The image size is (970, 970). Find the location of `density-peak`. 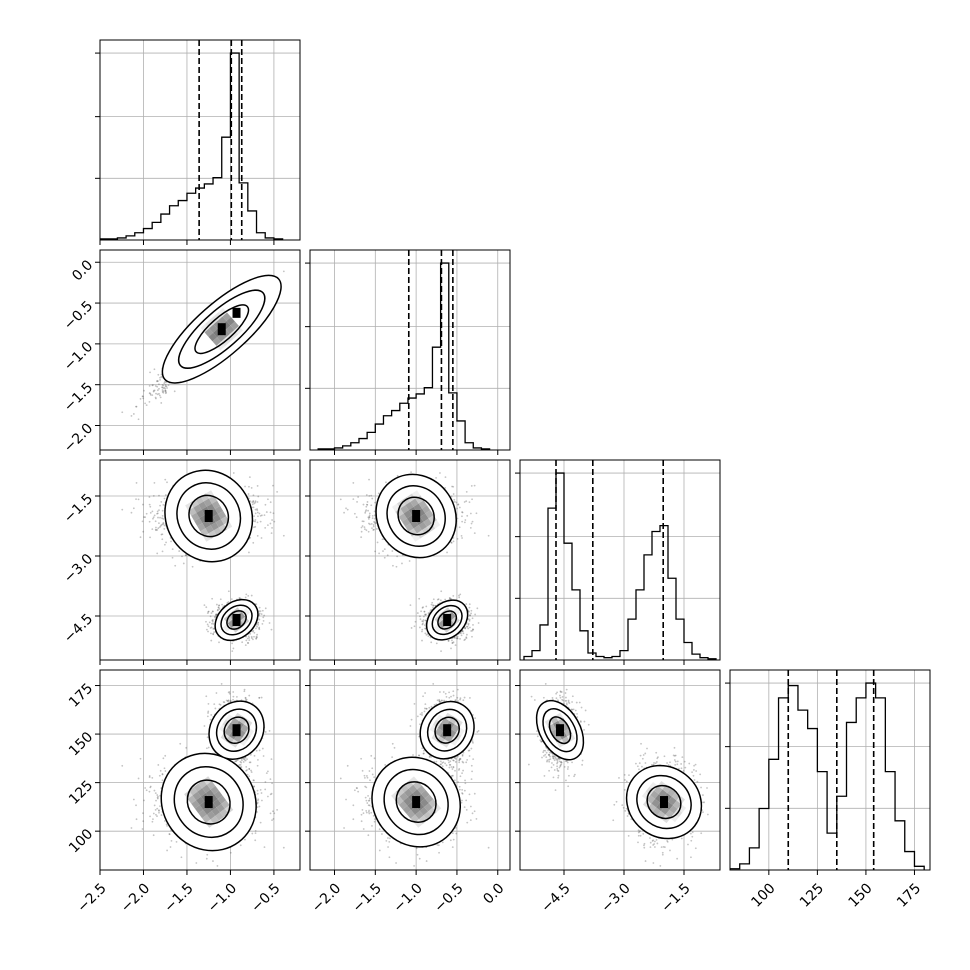

density-peak is located at coordinates (236, 312).